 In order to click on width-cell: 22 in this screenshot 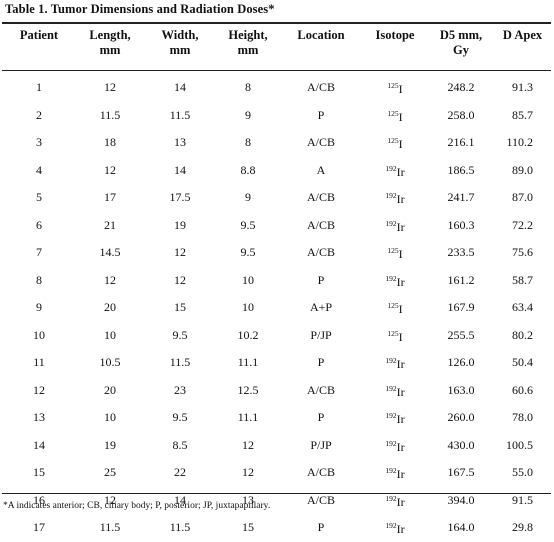, I will do `click(180, 472)`.